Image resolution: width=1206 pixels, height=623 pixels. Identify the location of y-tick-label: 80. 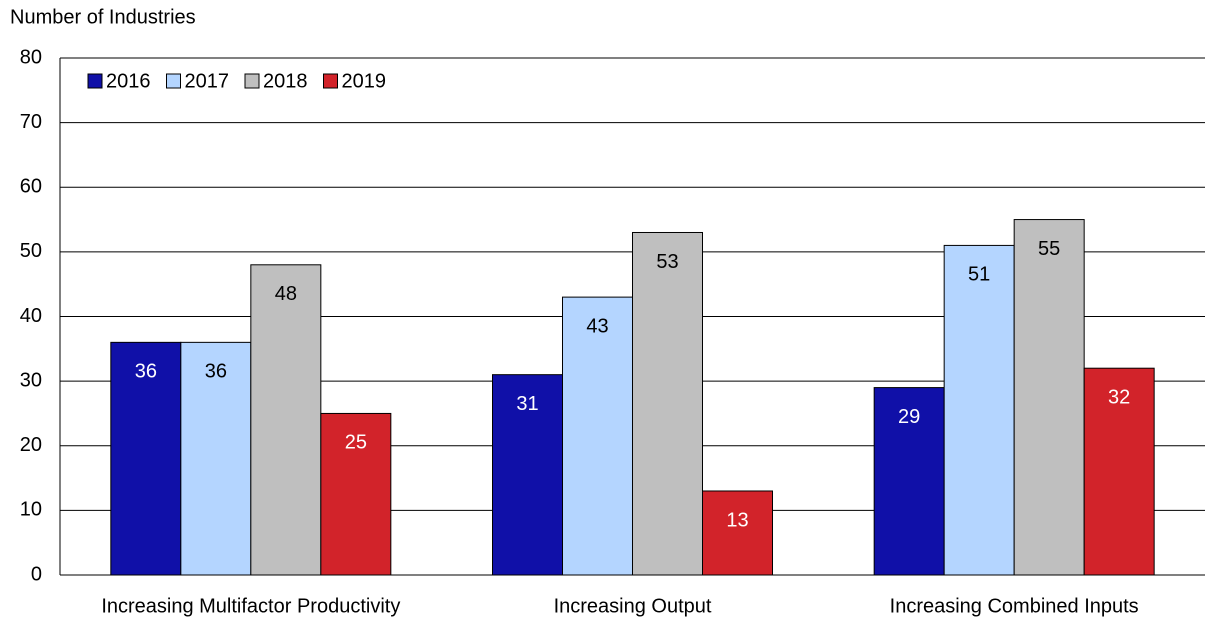
(31, 57).